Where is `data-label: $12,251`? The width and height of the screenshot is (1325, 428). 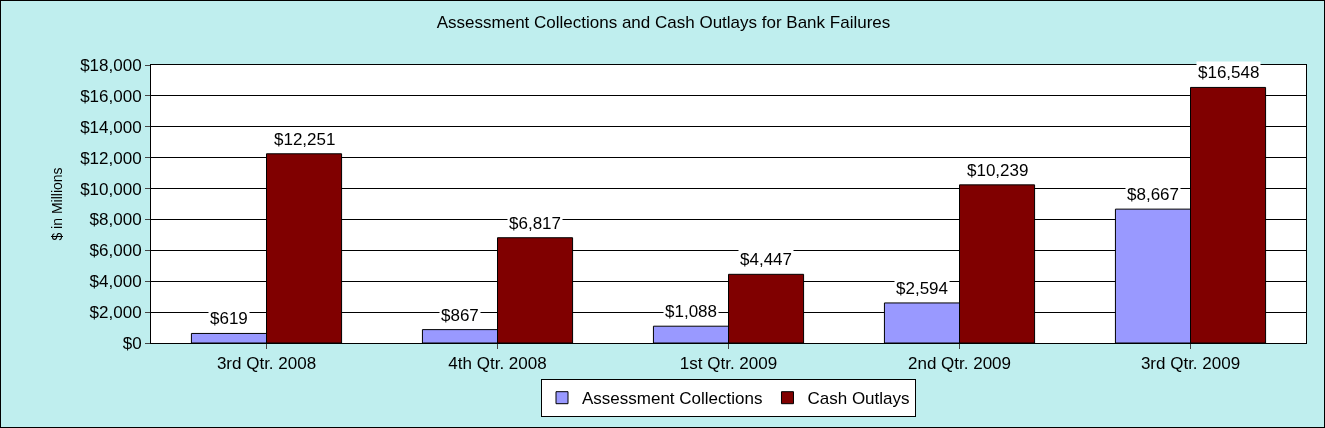
data-label: $12,251 is located at coordinates (305, 139).